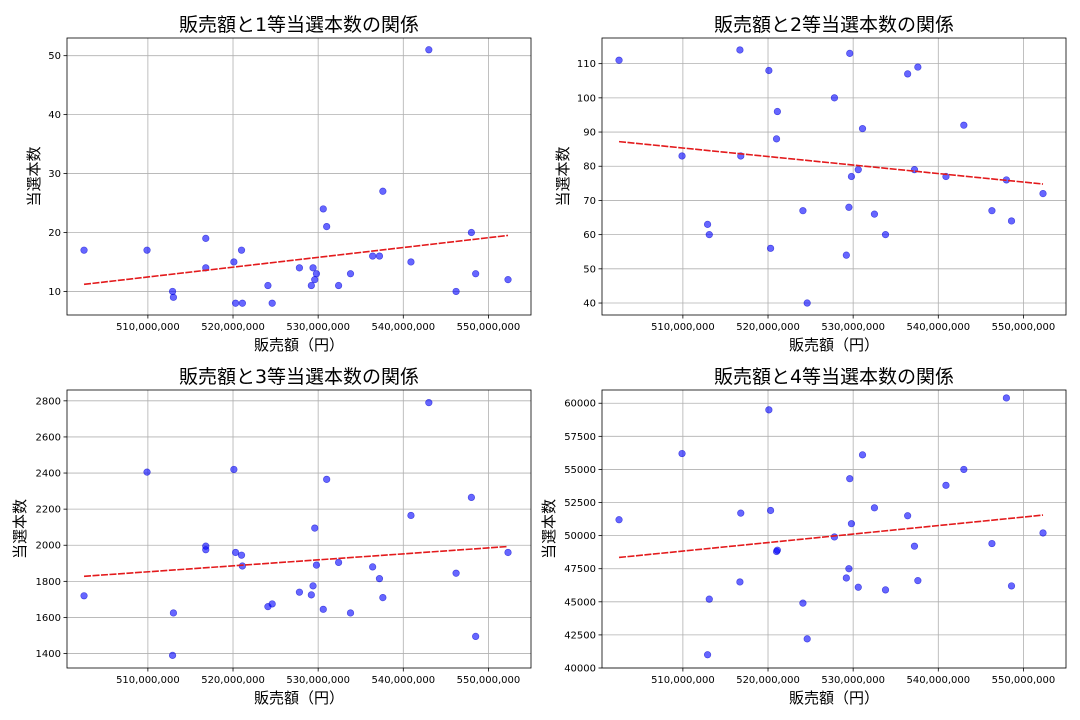 The image size is (1080, 720). What do you see at coordinates (580, 470) in the screenshot?
I see `y-tick-label: 55000` at bounding box center [580, 470].